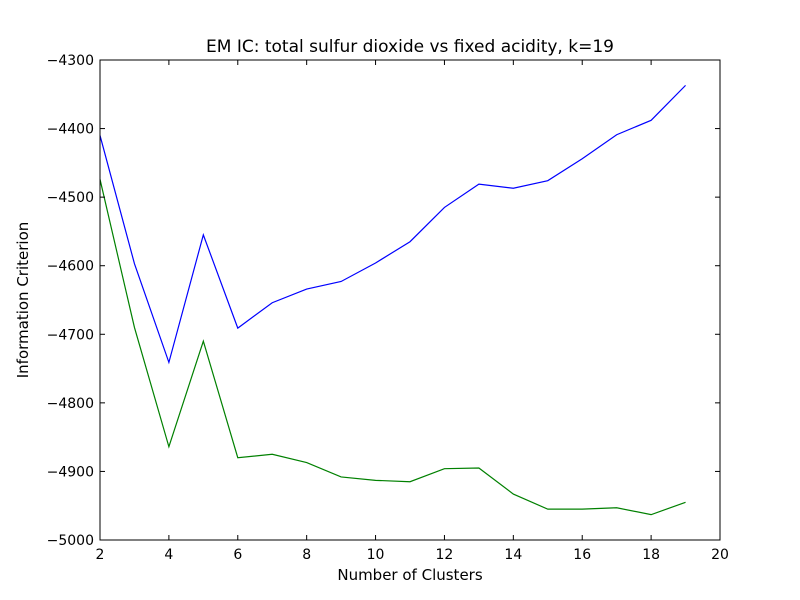  What do you see at coordinates (513, 555) in the screenshot?
I see `x-tick-label: 14` at bounding box center [513, 555].